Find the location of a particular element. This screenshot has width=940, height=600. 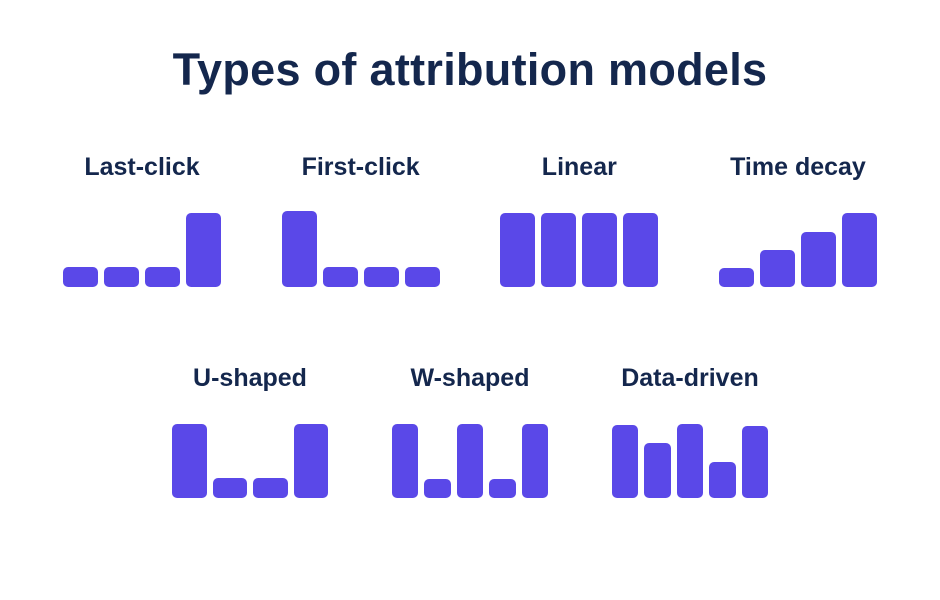

model-chart-last-click: Last-click is located at coordinates (142, 219).